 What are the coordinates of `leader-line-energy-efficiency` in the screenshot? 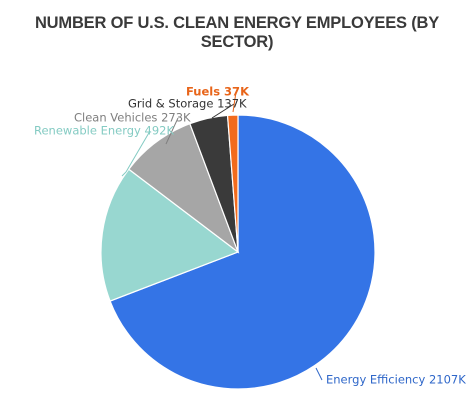 It's located at (319, 374).